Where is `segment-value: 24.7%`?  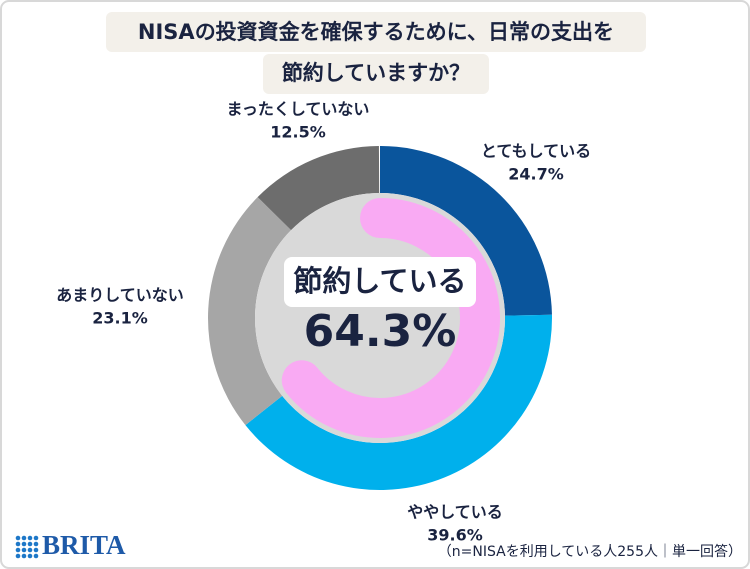
segment-value: 24.7% is located at coordinates (536, 174).